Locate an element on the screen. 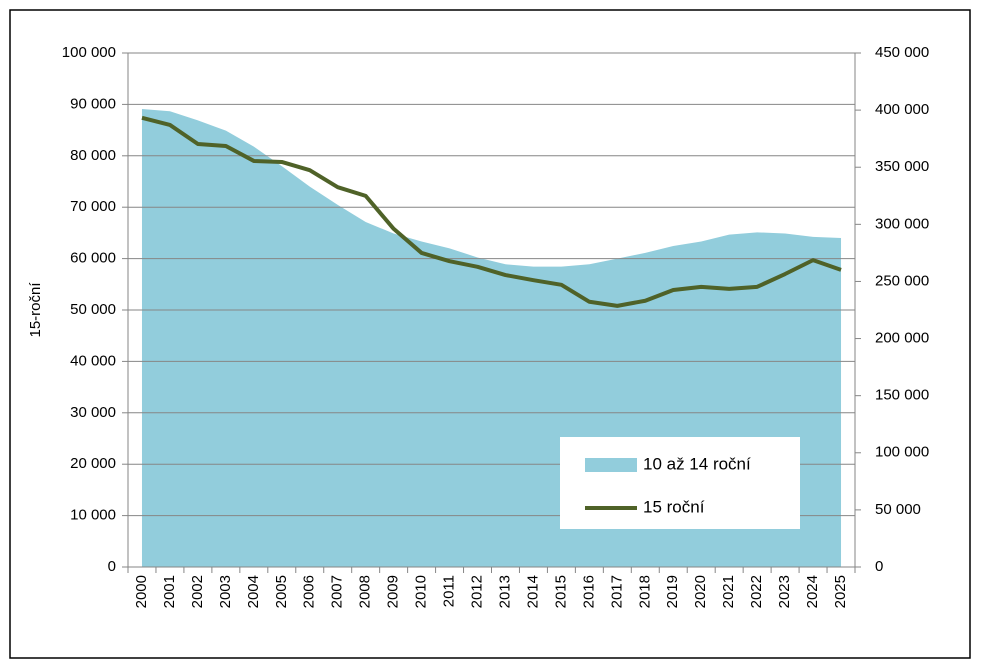  x-tick-label: 2000 is located at coordinates (141, 591).